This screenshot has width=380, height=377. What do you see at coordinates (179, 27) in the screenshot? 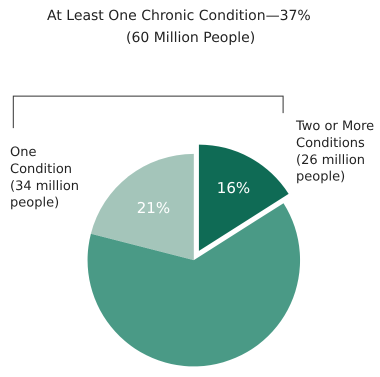
I see `chart-title: At Least One Chronic Condition—37% (60 Million People)` at bounding box center [179, 27].